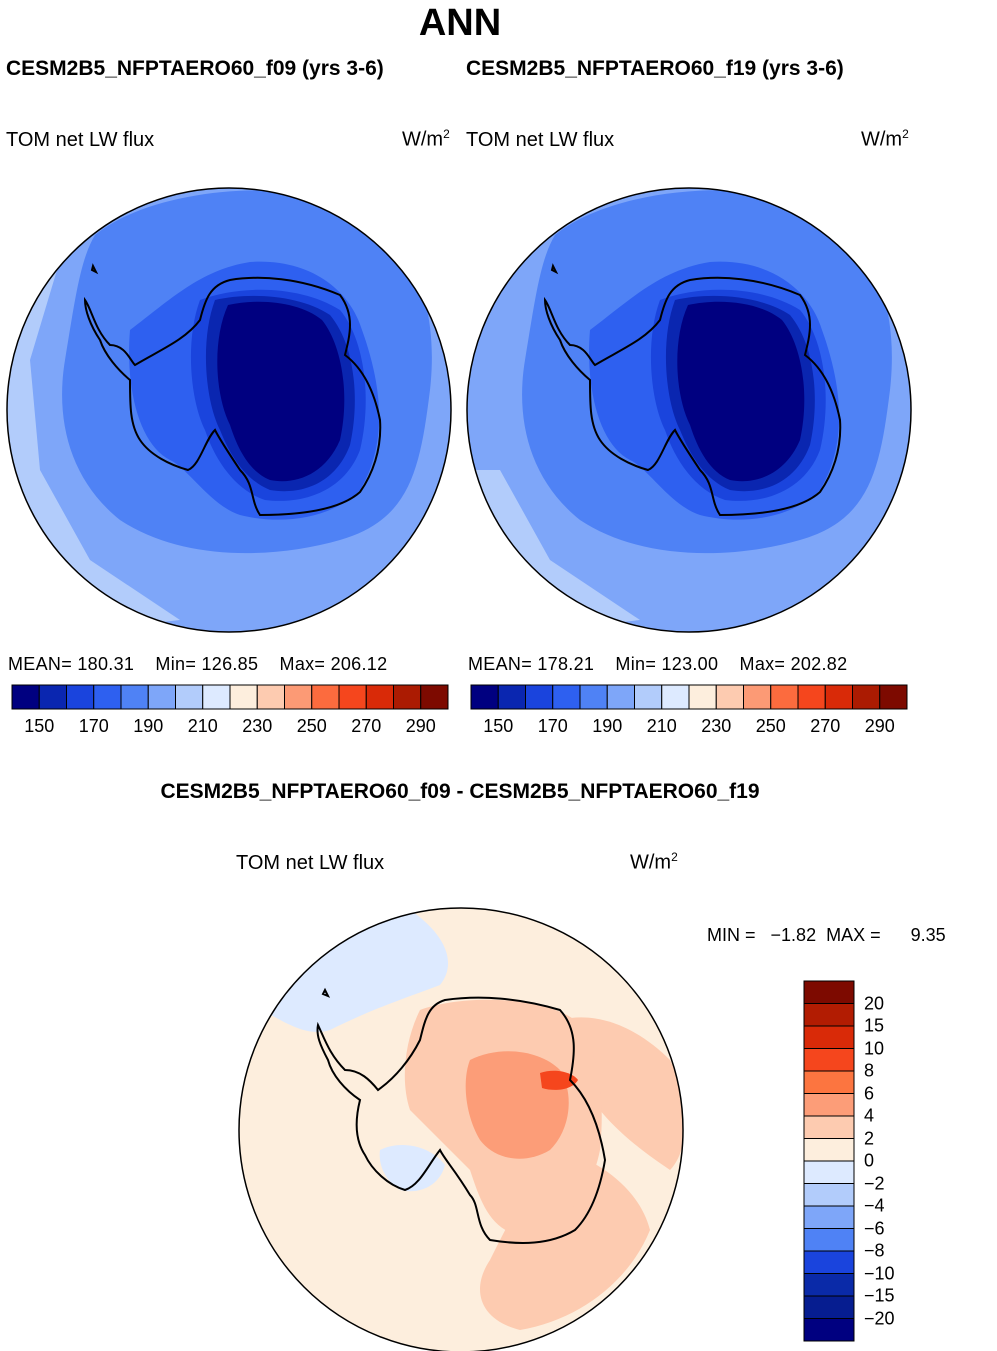  I want to click on panel2-colorbar-tick-label: 190, so click(607, 726).